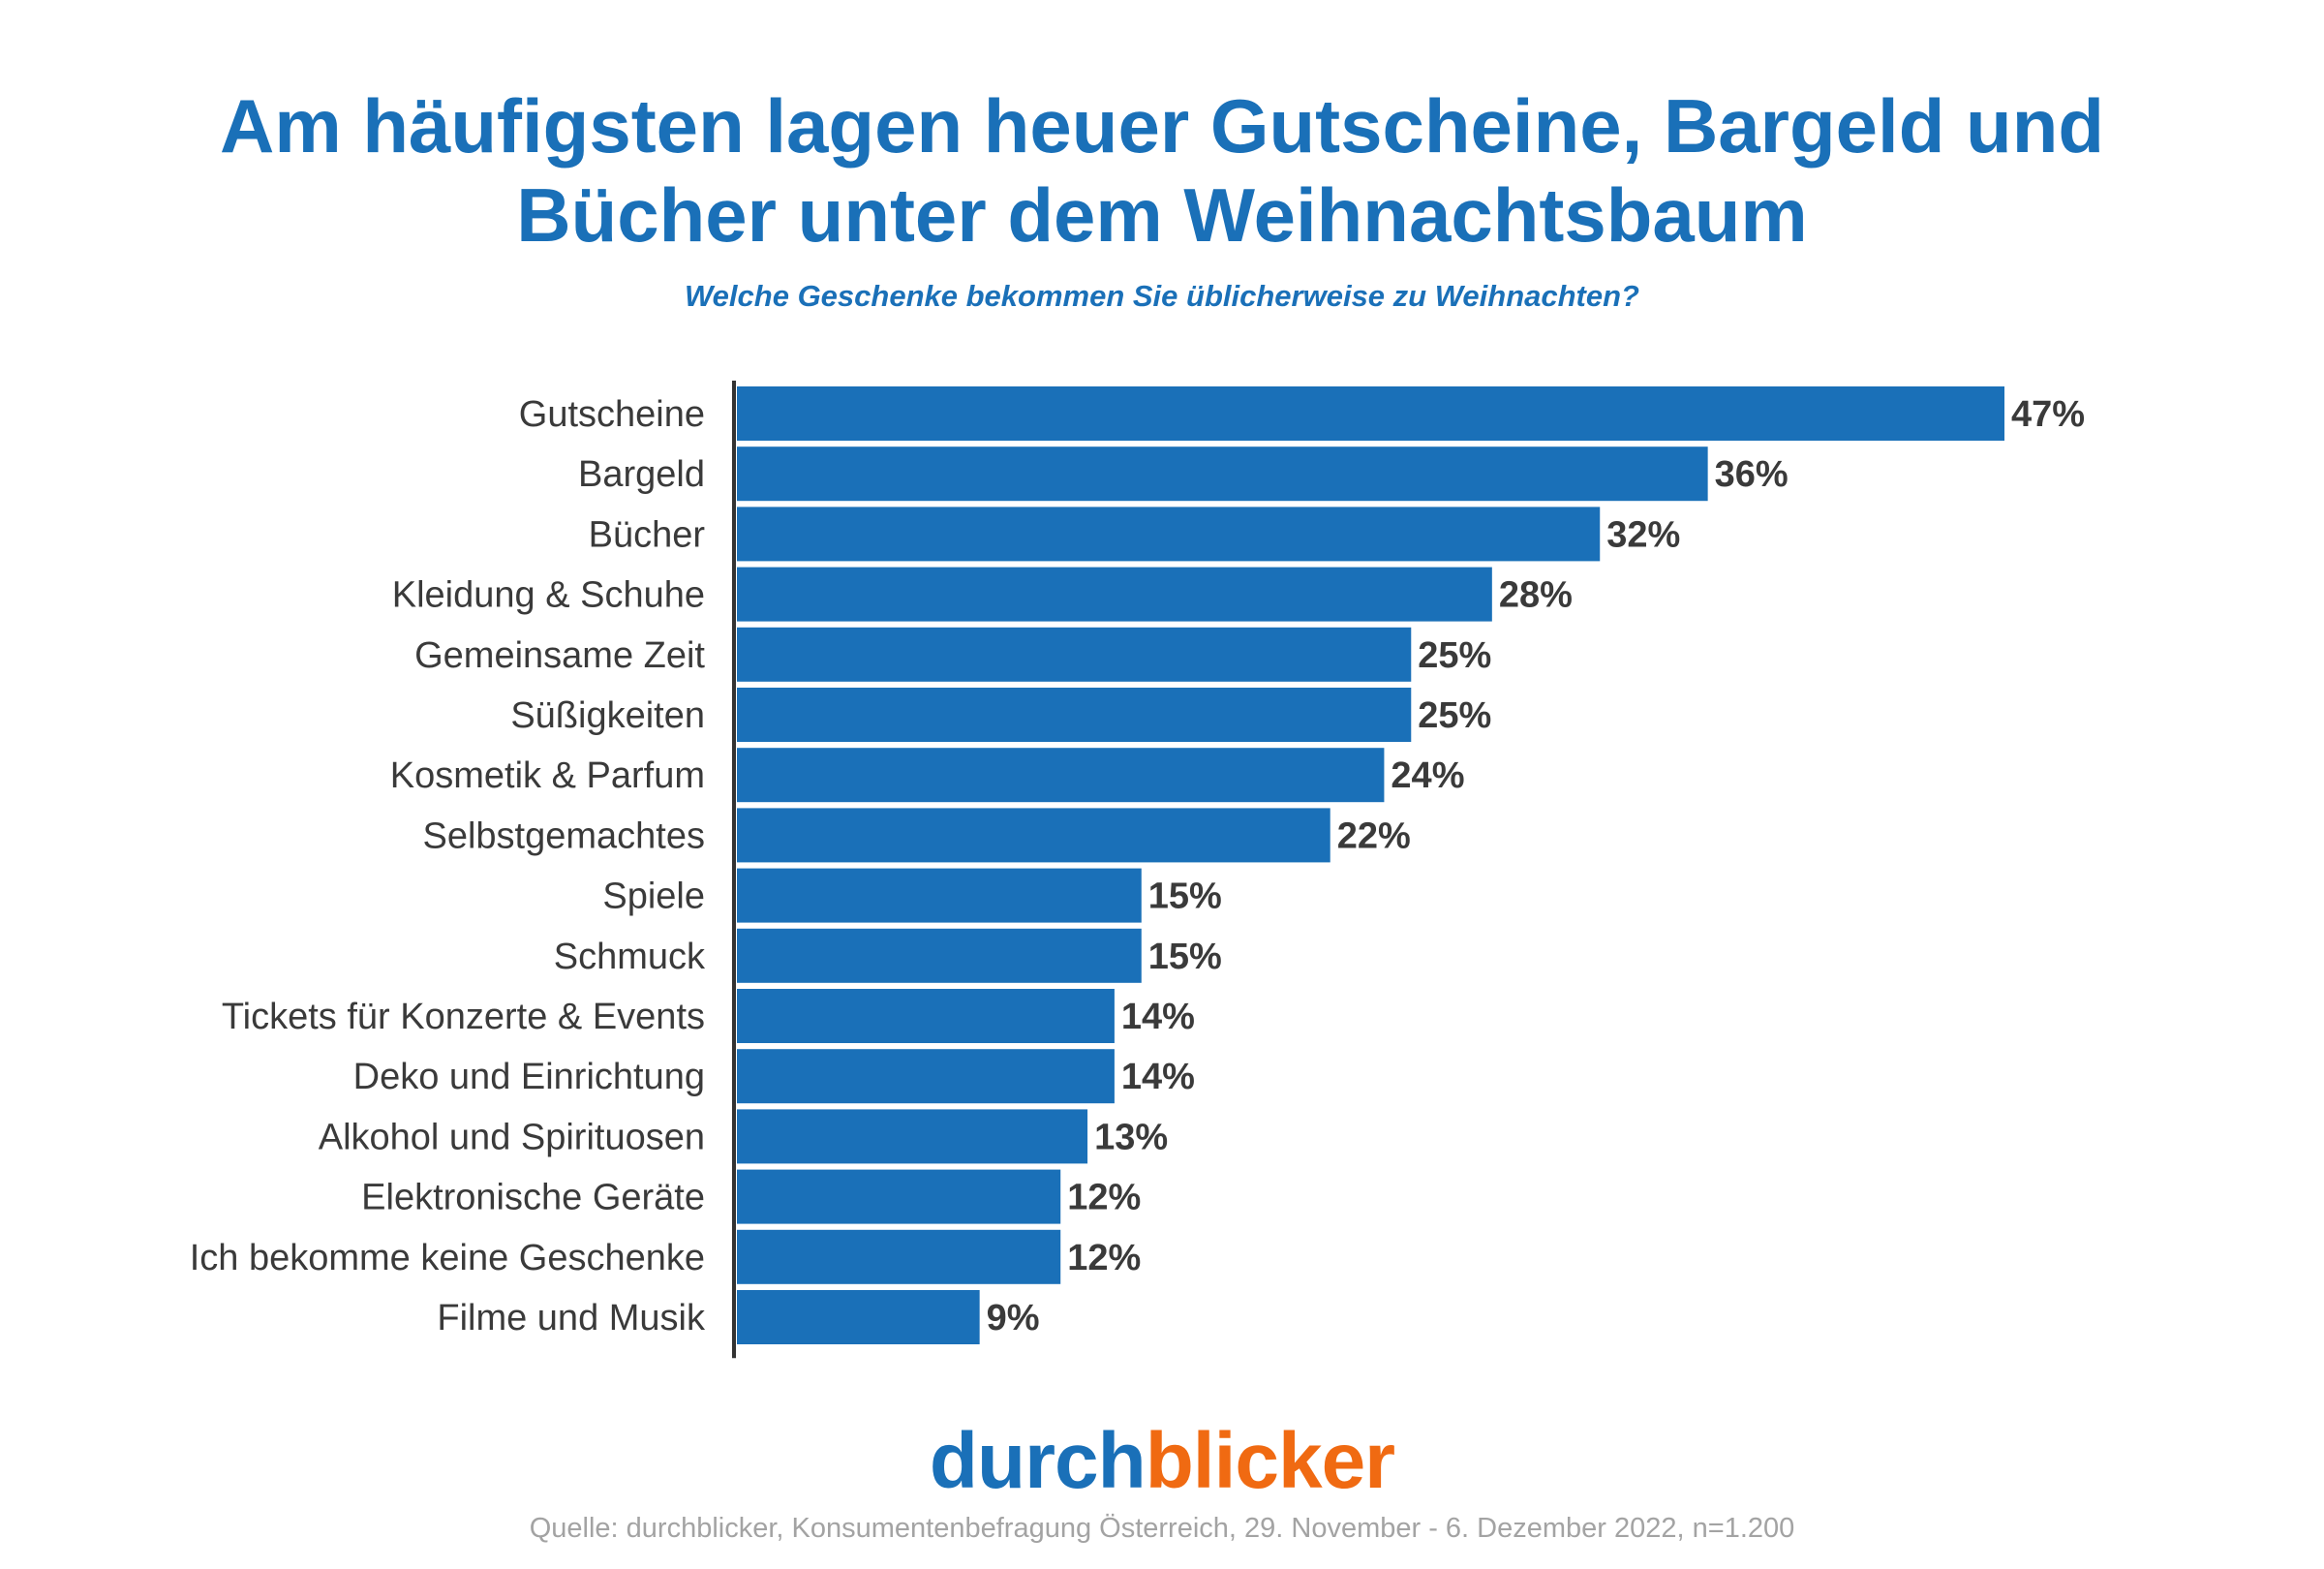 This screenshot has height=1569, width=2324. What do you see at coordinates (512, 1137) in the screenshot?
I see `category-label: Alkohol und Spirituosen` at bounding box center [512, 1137].